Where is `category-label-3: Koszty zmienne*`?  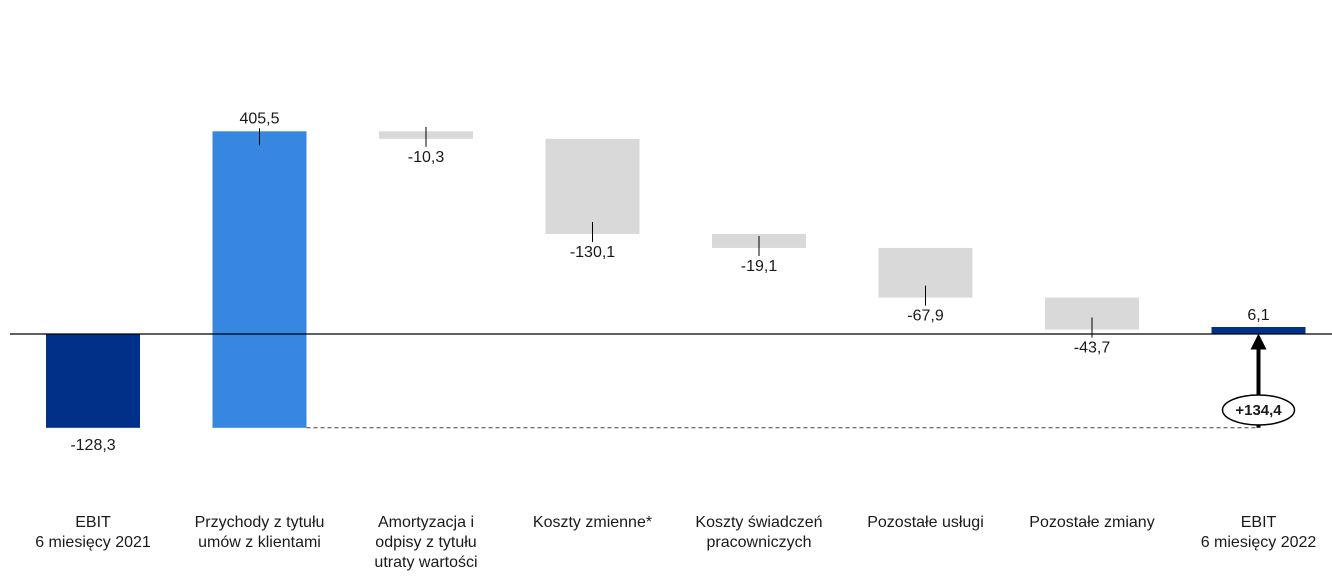
category-label-3: Koszty zmienne* is located at coordinates (592, 522).